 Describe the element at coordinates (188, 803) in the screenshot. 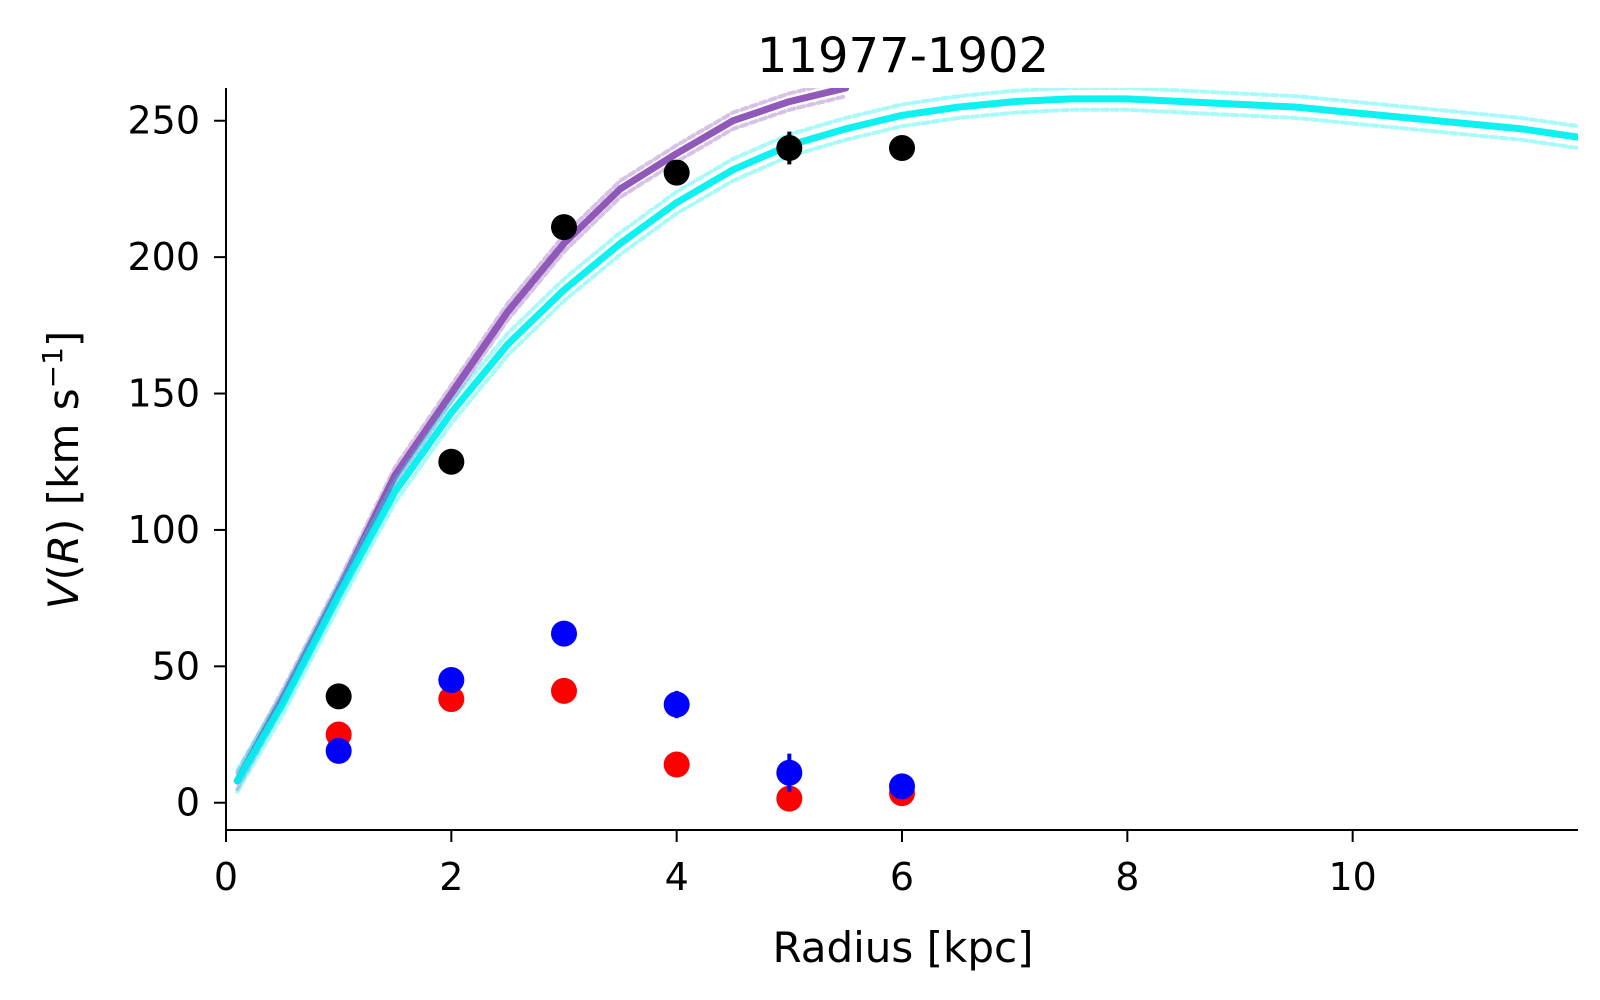

I see `y-tick-label-0: 0` at that location.